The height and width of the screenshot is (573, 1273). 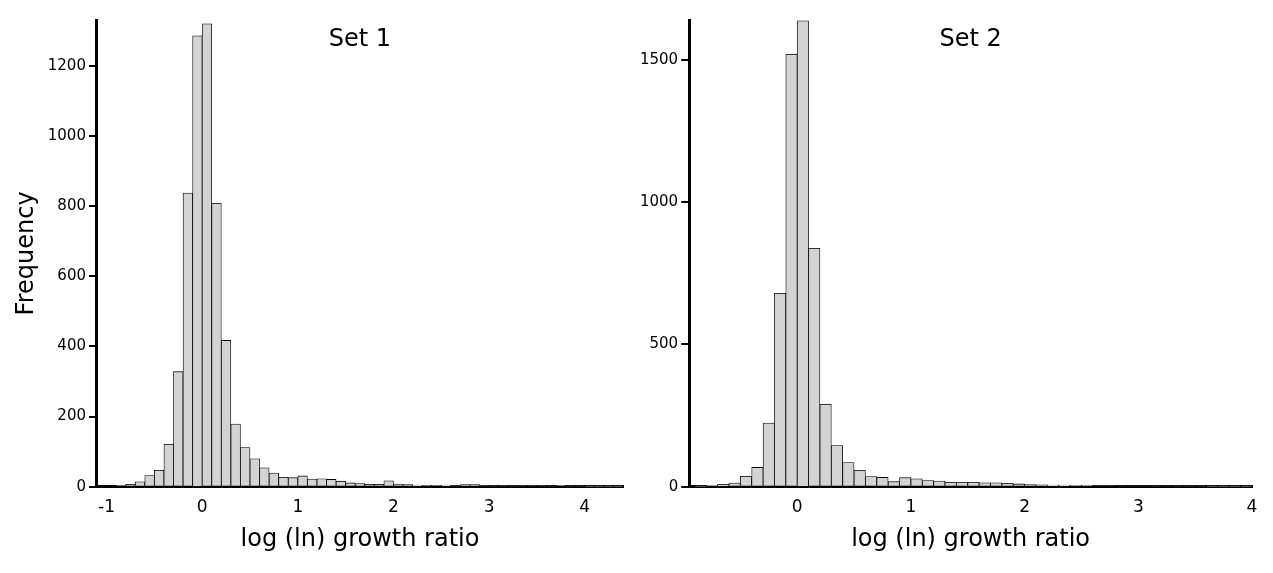 What do you see at coordinates (970, 38) in the screenshot?
I see `chart-title: Set 2` at bounding box center [970, 38].